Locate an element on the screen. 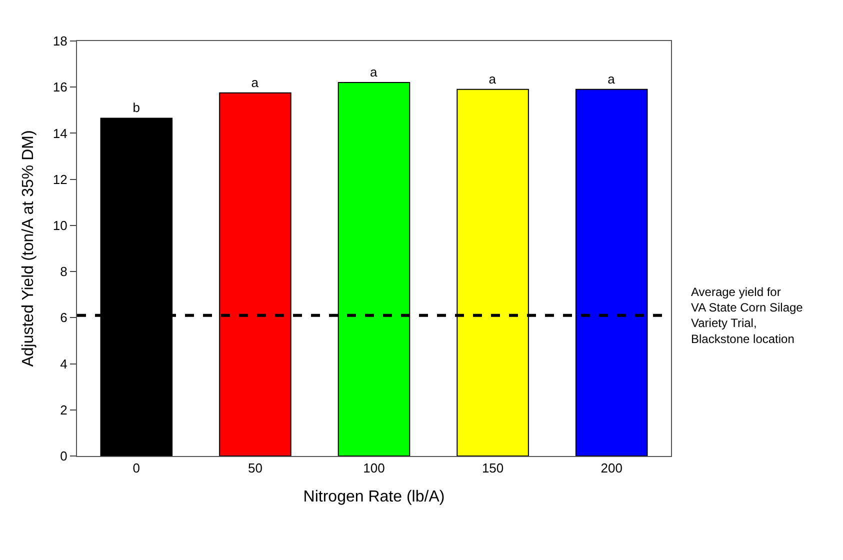  data-label: b is located at coordinates (136, 108).